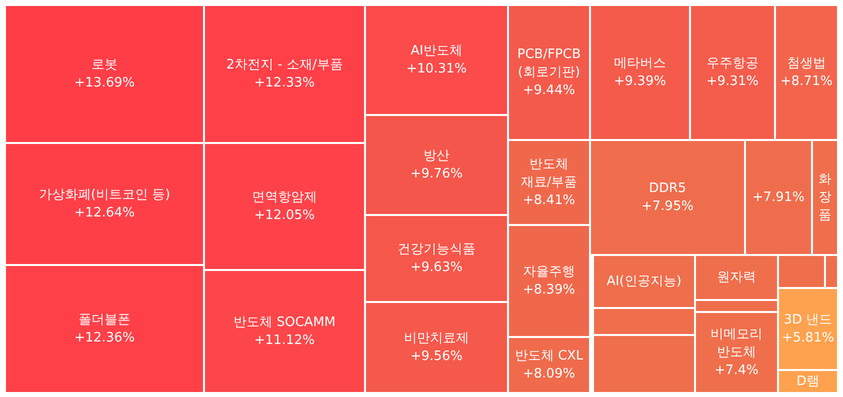  I want to click on category-label: 방산, so click(437, 156).